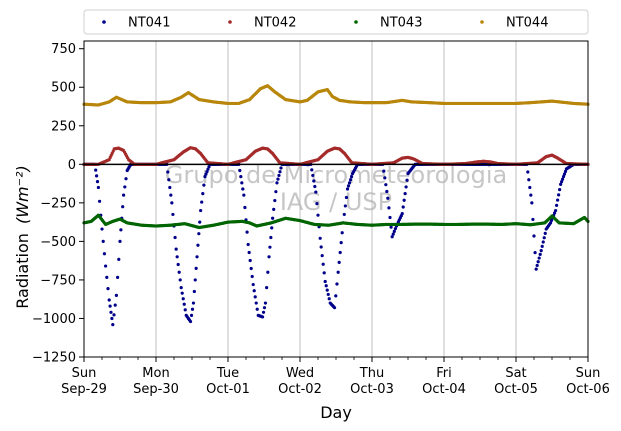  I want to click on x-tick-label-day: Sun, so click(84, 373).